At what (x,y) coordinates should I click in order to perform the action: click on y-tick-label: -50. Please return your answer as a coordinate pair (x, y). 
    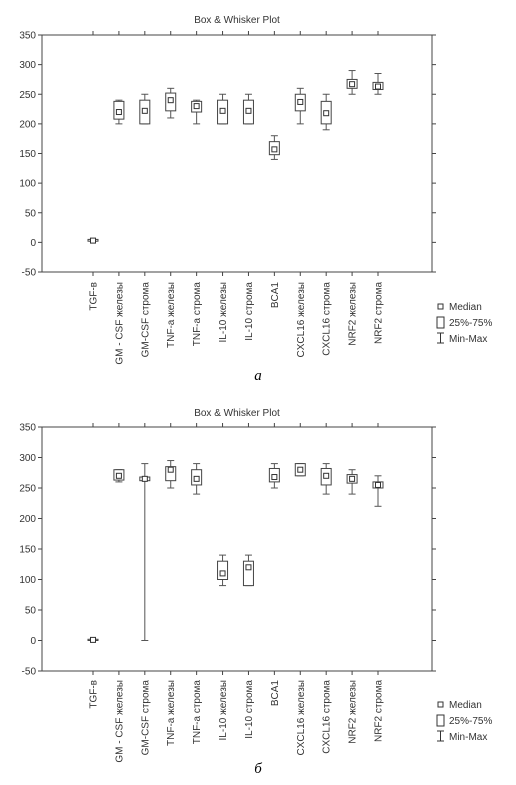
    Looking at the image, I should click on (29, 273).